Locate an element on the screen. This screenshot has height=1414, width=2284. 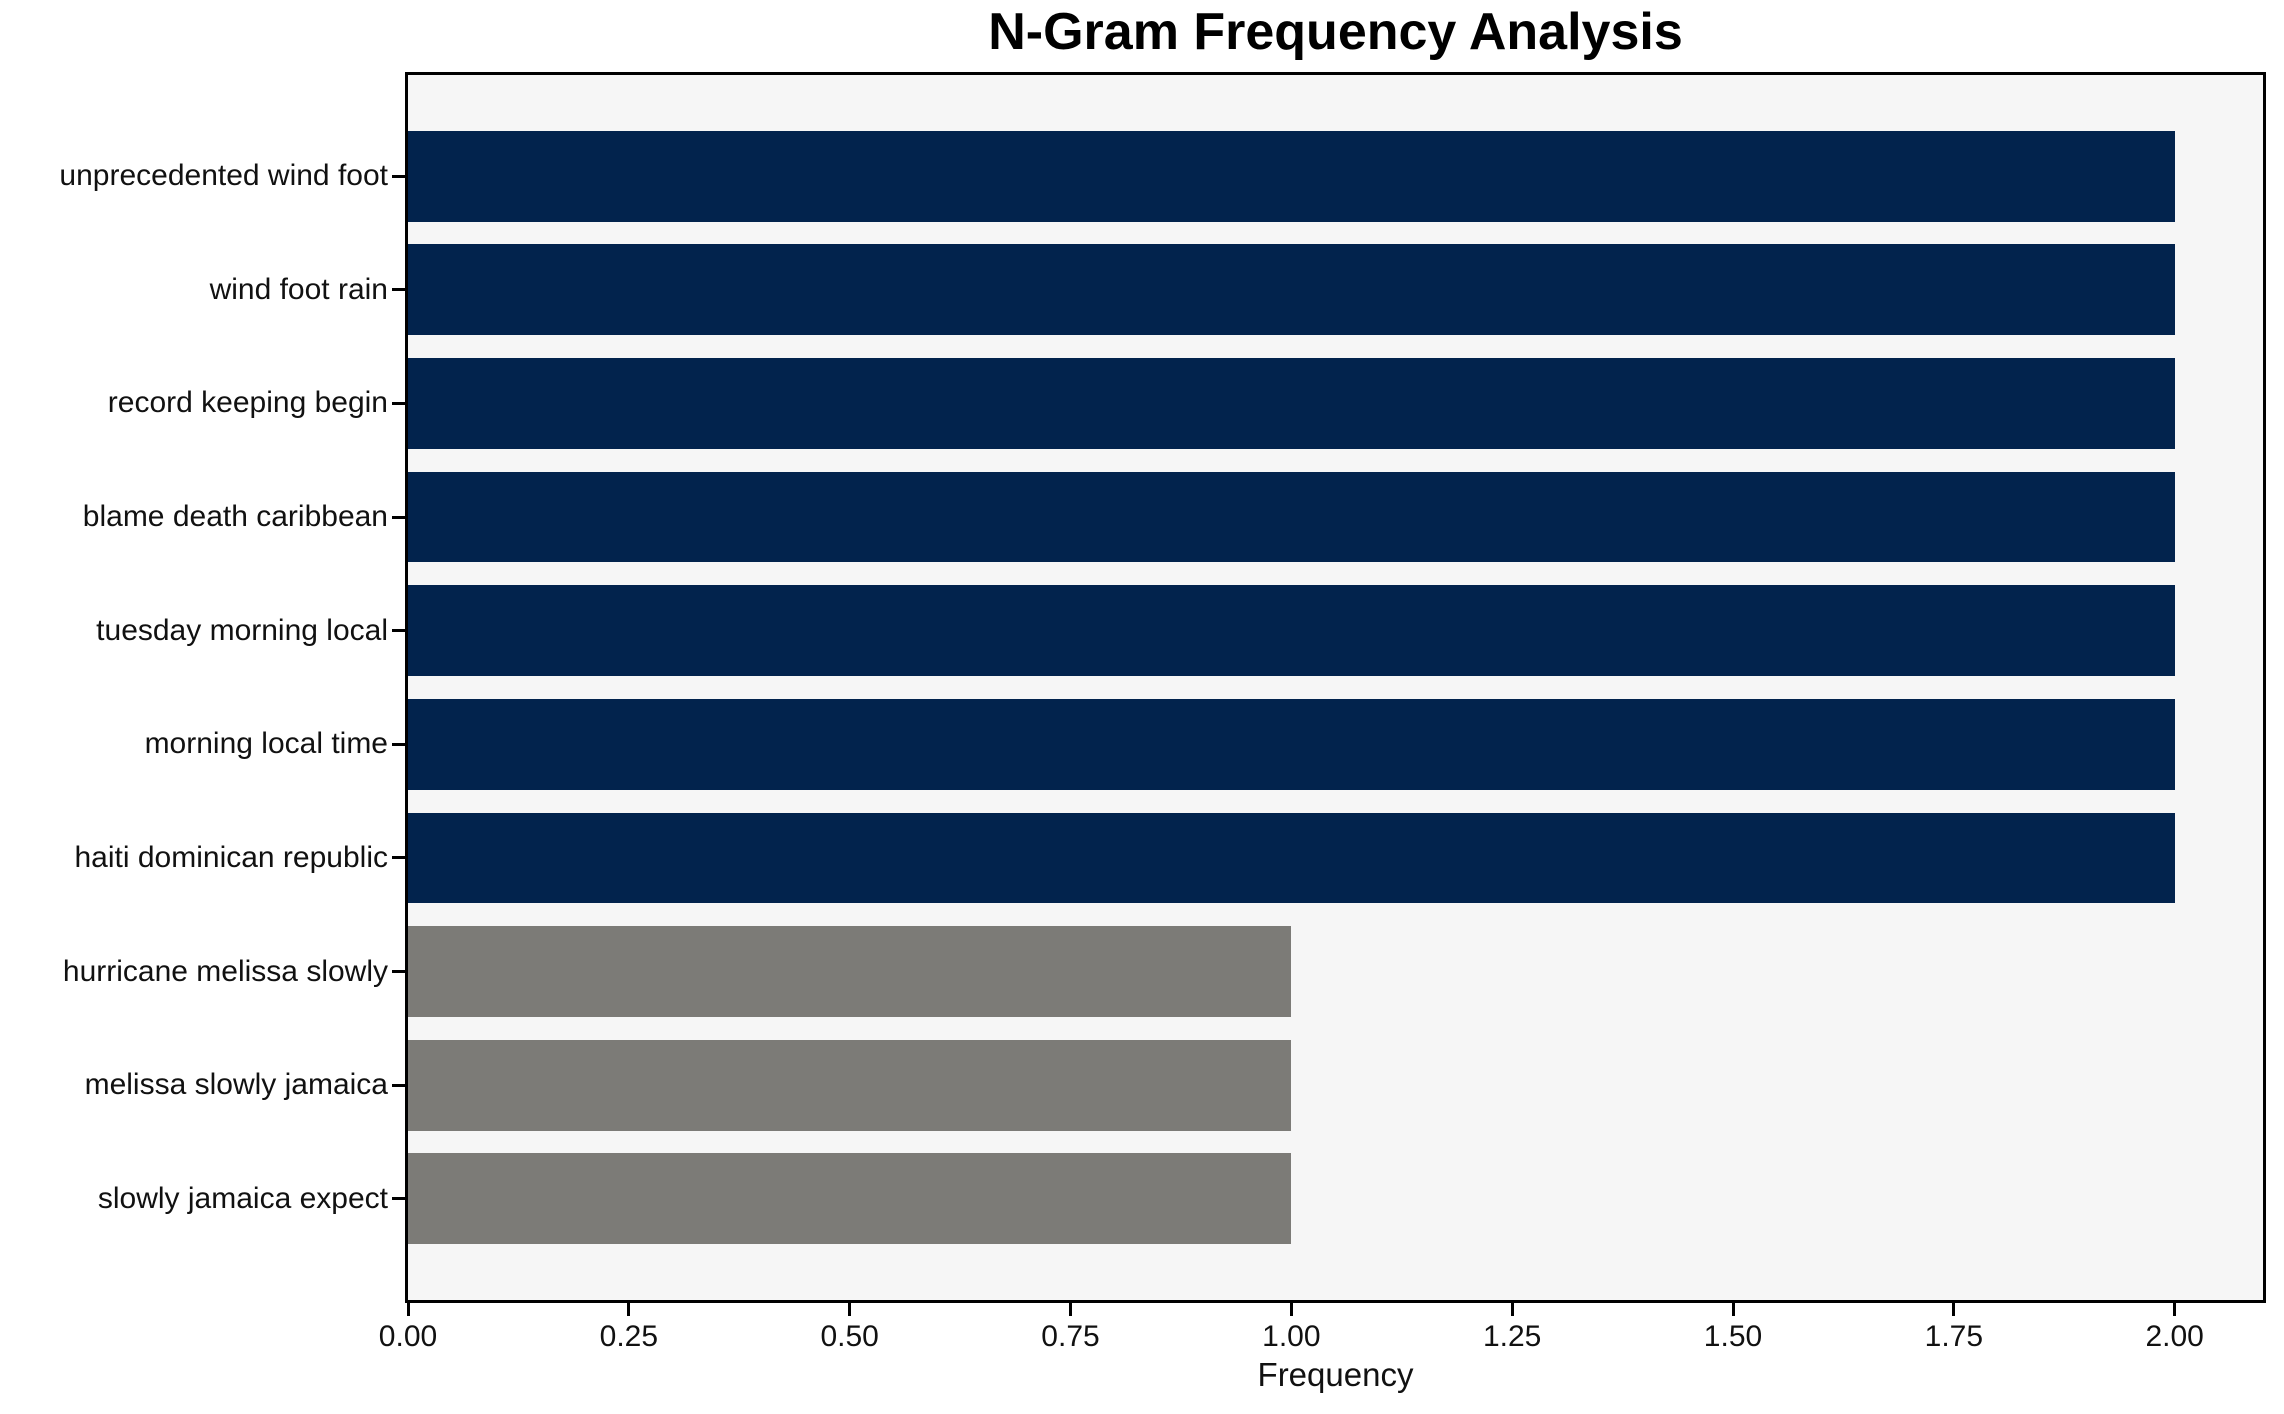
y-tick-label: blame death caribbean is located at coordinates (235, 517).